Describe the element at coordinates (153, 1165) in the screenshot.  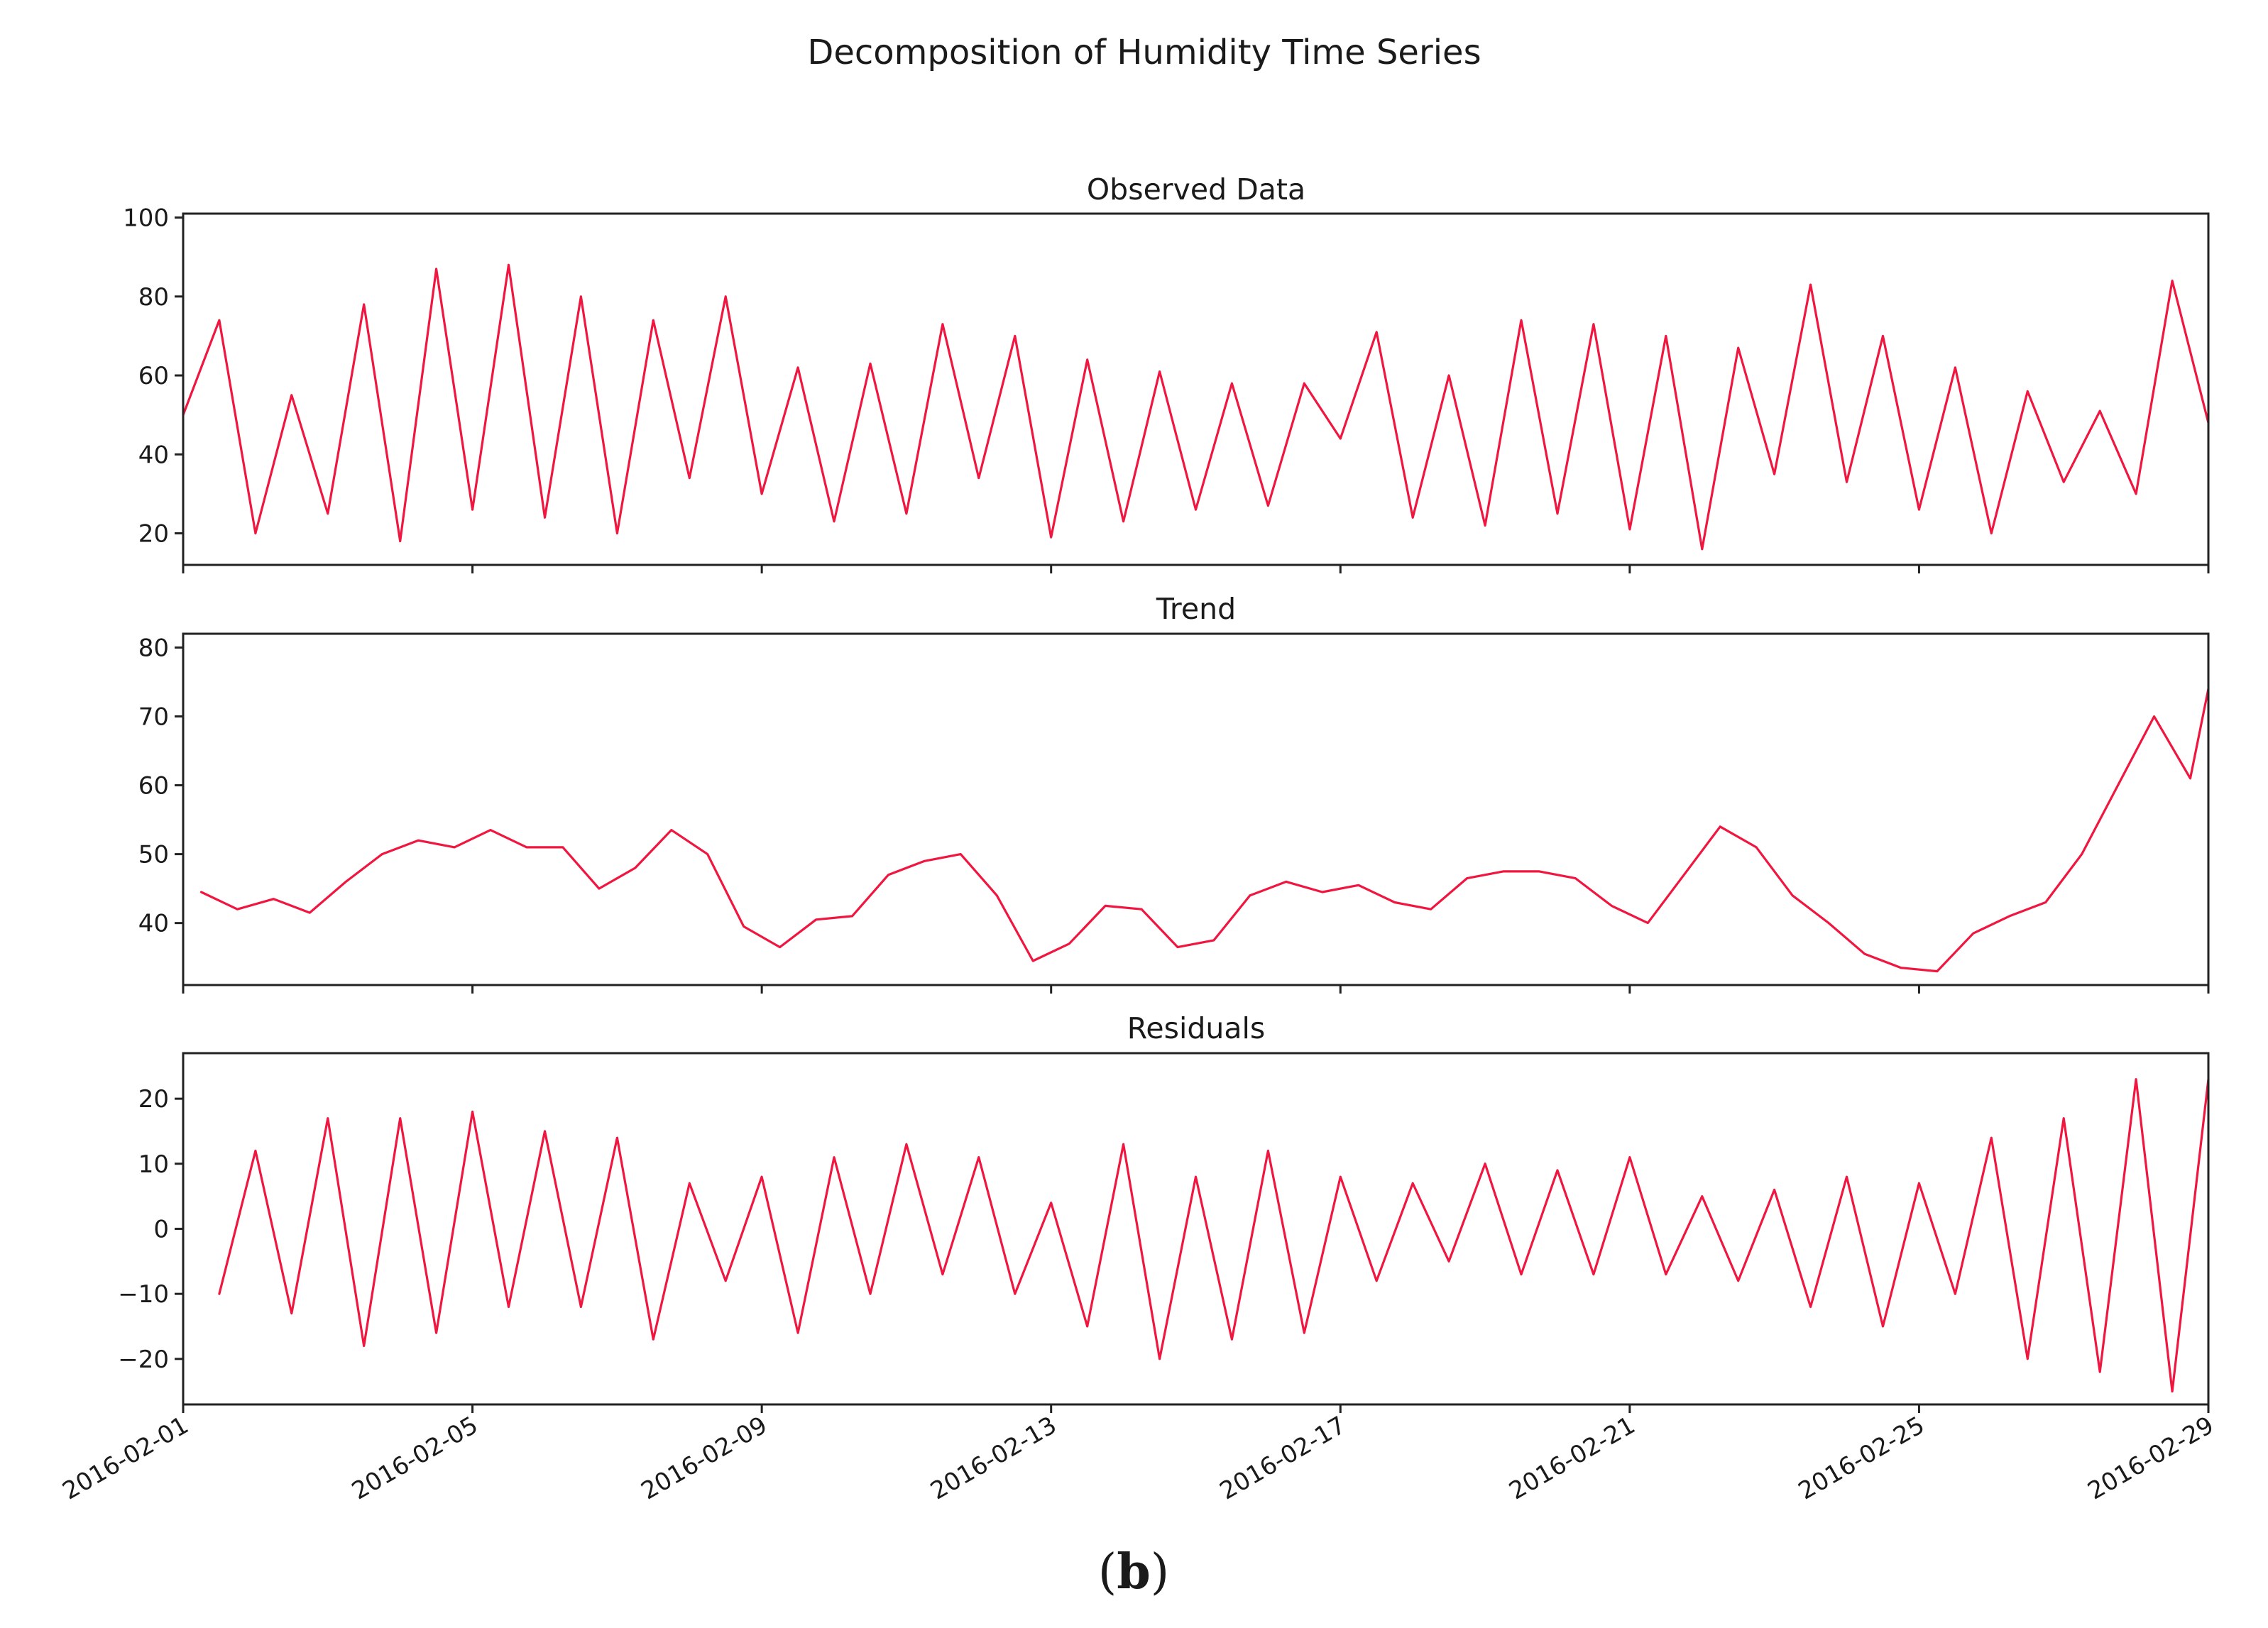
I see `residuals-y-tick-label: 10` at that location.